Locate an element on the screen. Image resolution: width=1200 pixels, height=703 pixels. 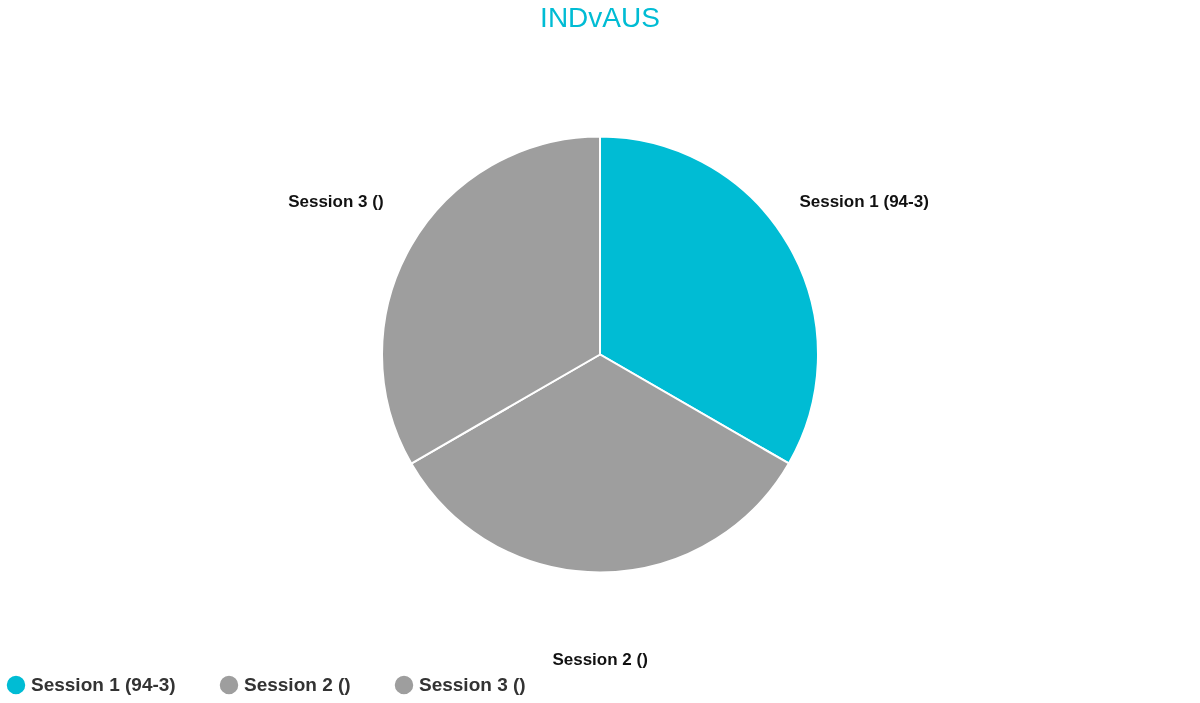
legend-label: Session 1 (94-3) is located at coordinates (103, 684).